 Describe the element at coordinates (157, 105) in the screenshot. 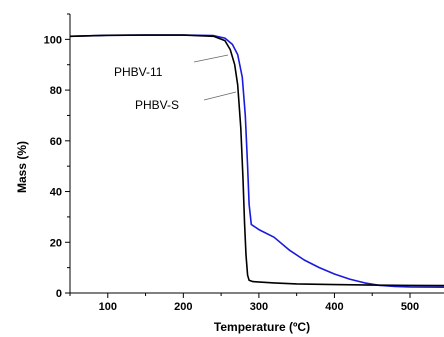

I see `annotation-phbv-s: PHBV-S` at that location.